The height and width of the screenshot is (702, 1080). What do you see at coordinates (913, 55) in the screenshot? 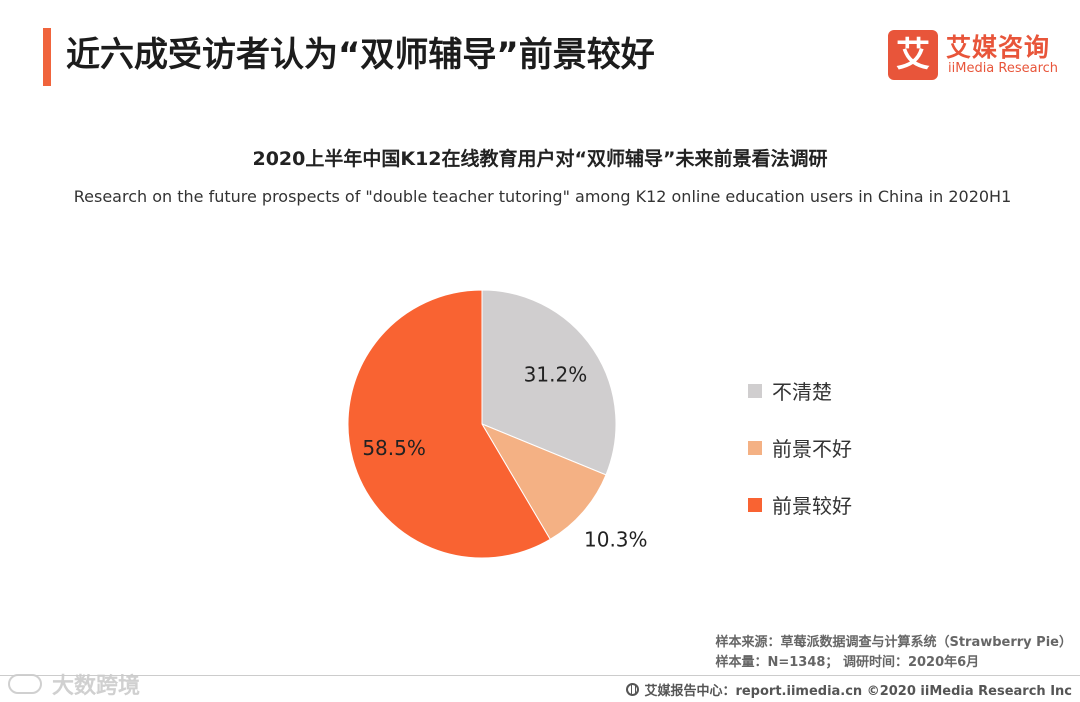
I see `logo-mark-icon: 艾` at bounding box center [913, 55].